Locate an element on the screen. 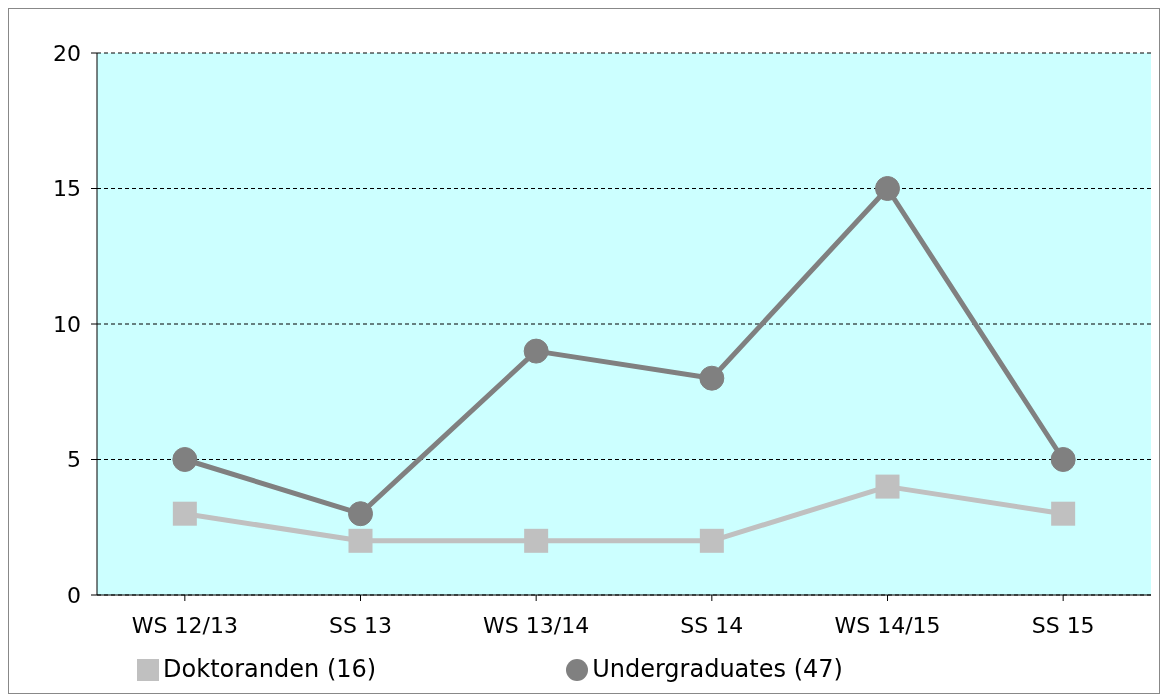 The width and height of the screenshot is (1170, 700). y-tick-label: 5 is located at coordinates (74, 460).